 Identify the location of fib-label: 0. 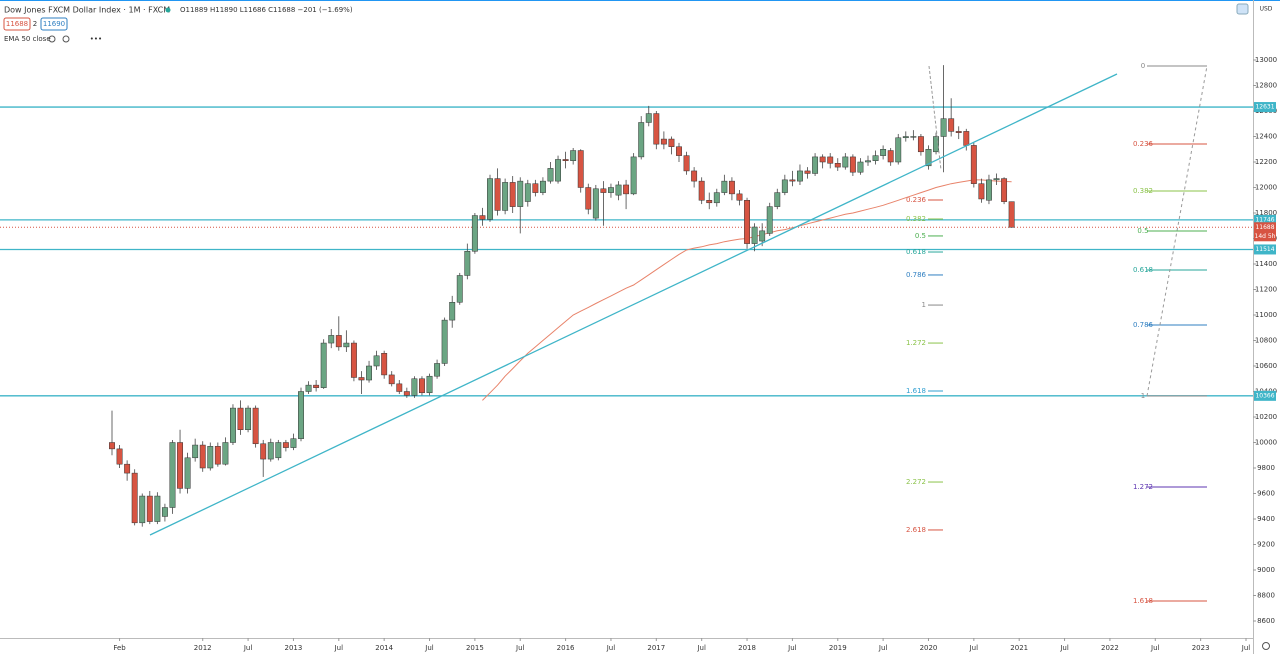
(1143, 66).